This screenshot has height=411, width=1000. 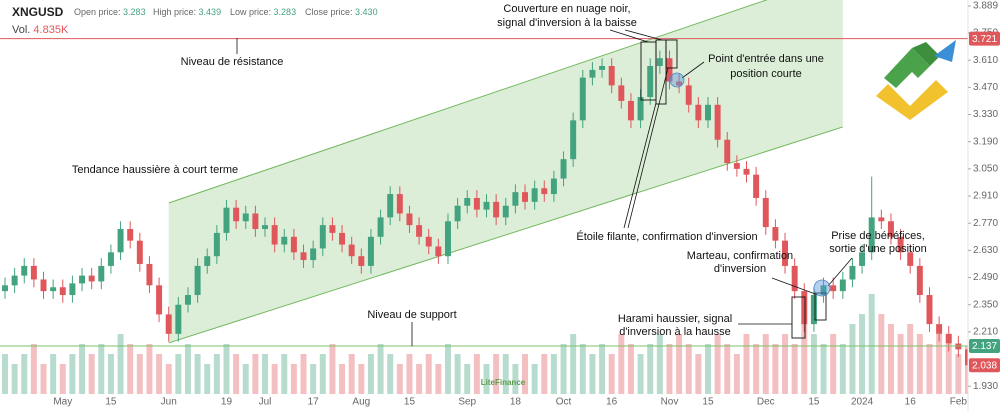 I want to click on x-tick-label: Feb, so click(x=959, y=402).